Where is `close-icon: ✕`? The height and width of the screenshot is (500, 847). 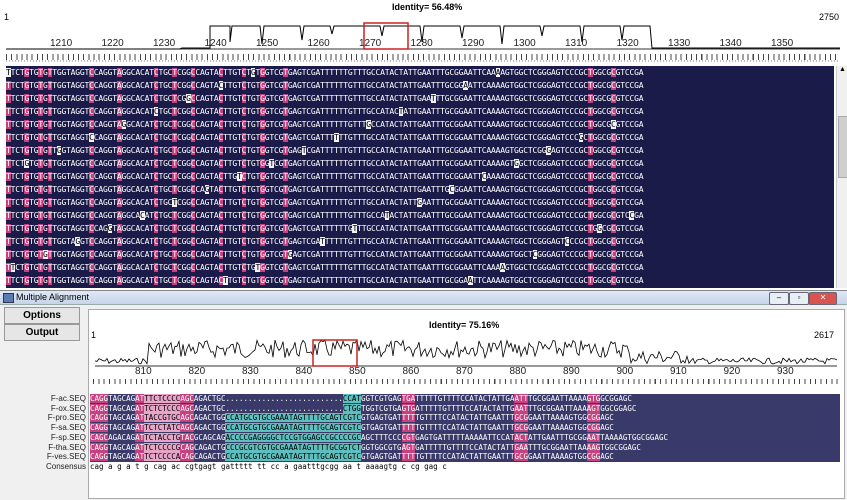
close-icon: ✕ is located at coordinates (823, 298).